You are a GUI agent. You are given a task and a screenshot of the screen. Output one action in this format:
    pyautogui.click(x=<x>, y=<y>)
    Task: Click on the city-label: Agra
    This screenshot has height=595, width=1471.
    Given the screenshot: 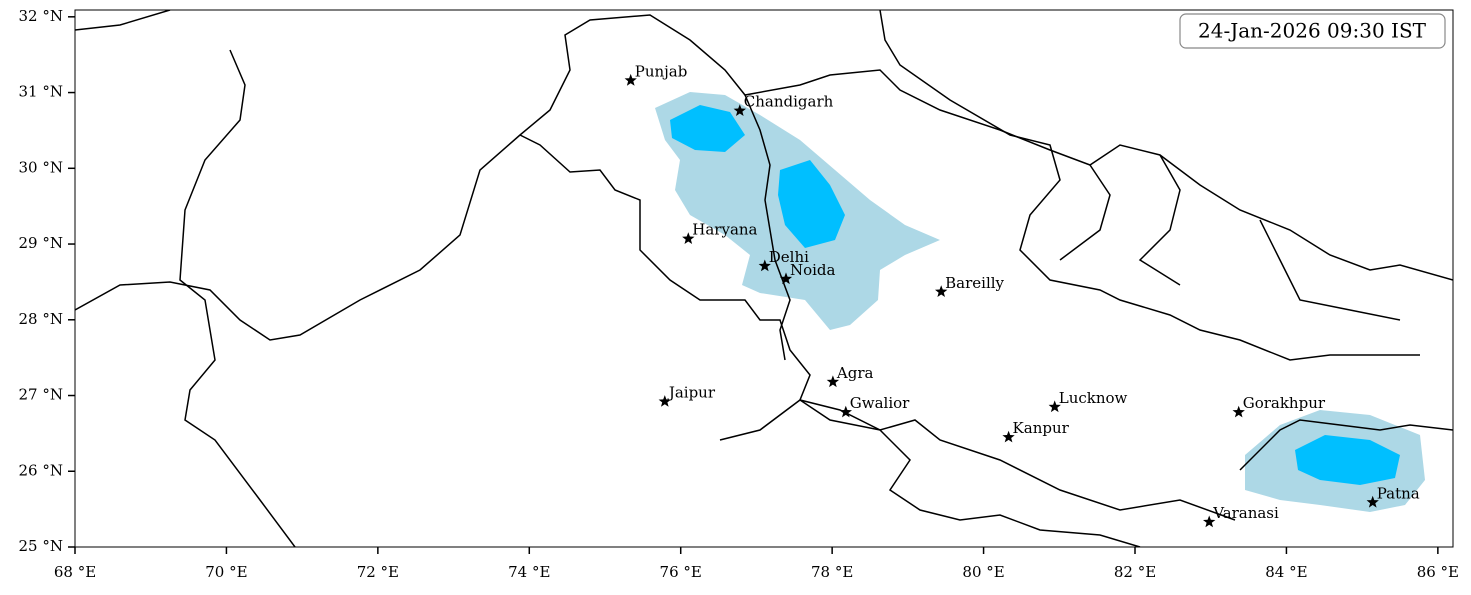 What is the action you would take?
    pyautogui.click(x=855, y=373)
    